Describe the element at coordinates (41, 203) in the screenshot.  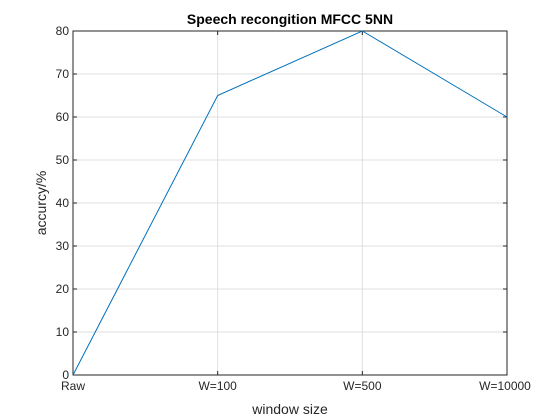
I see `y-axis-label: accurcy/%` at that location.